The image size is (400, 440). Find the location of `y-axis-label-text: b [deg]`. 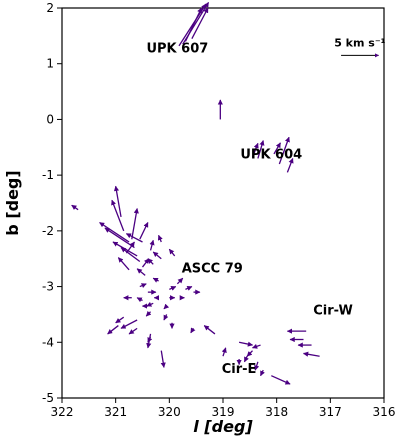

y-axis-label-text: b [deg] is located at coordinates (12, 202).